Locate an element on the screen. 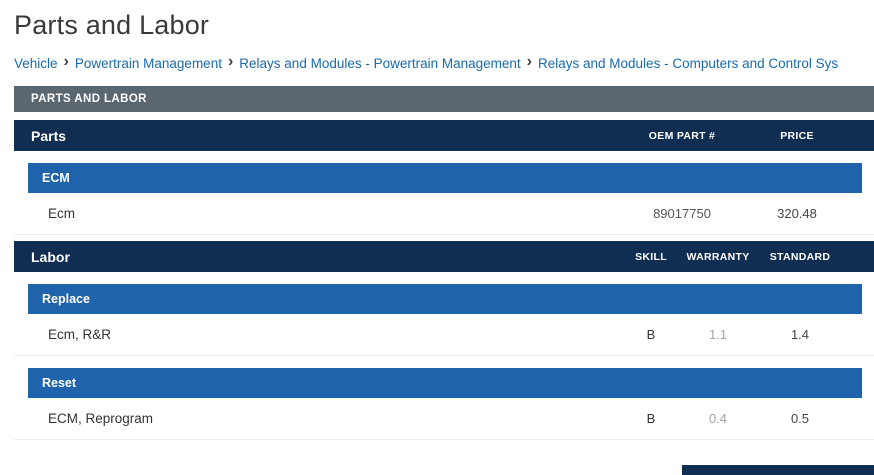 This screenshot has width=874, height=475. table-row-part-ecm: Ecm 89017750 320.48 is located at coordinates (444, 214).